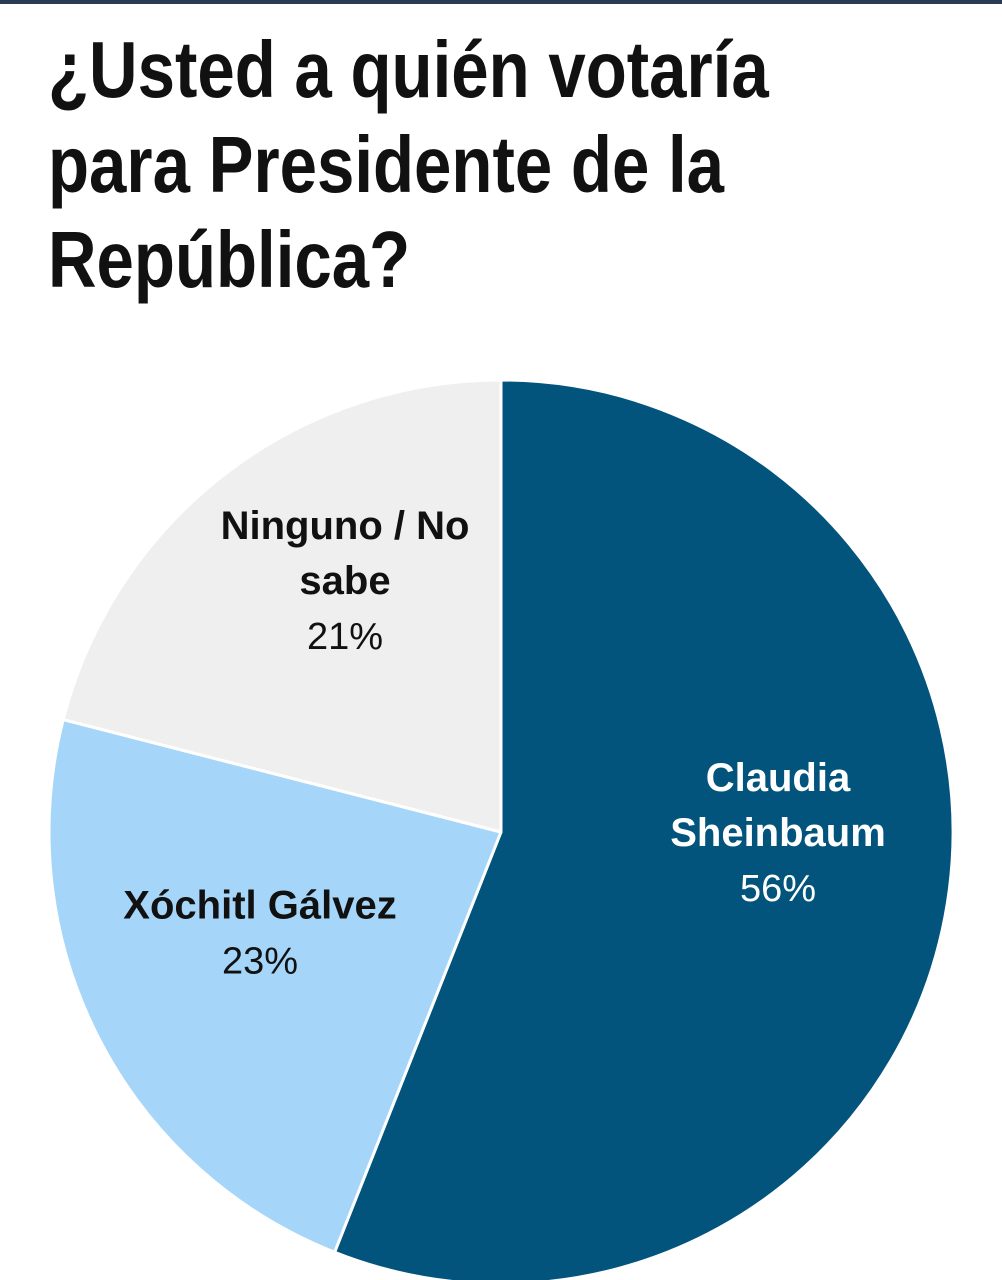  I want to click on top-rule, so click(501, 2).